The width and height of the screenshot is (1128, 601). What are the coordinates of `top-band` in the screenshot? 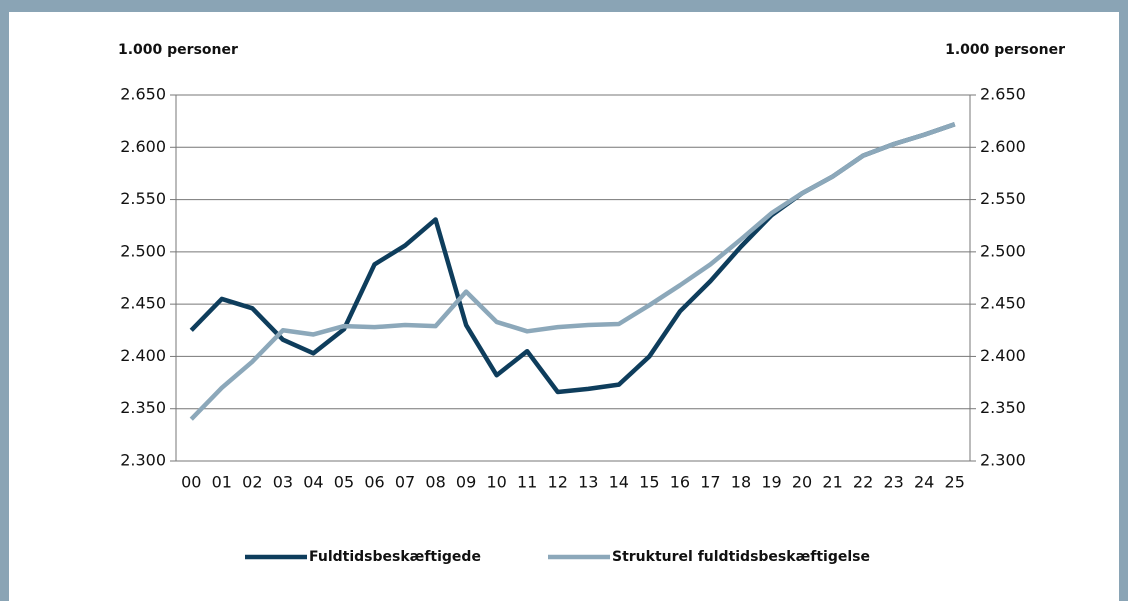 It's located at (564, 6).